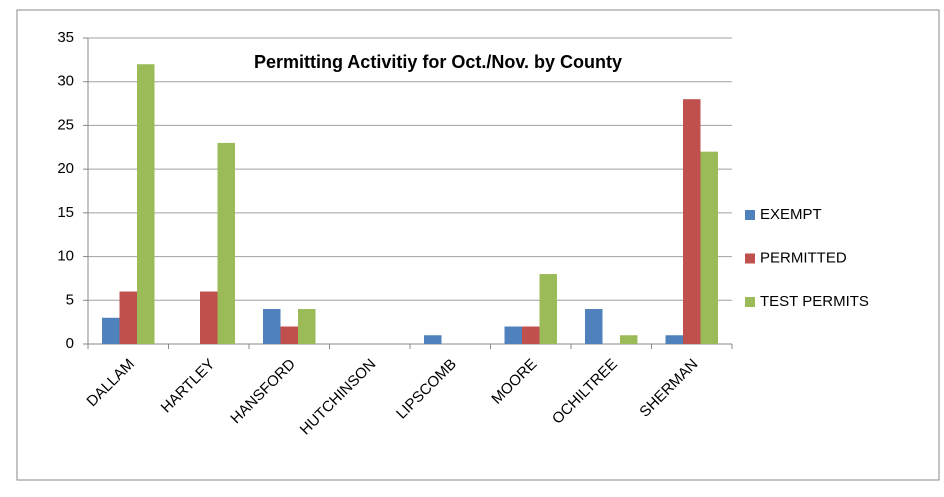  I want to click on legend-label: PERMITTED, so click(803, 257).